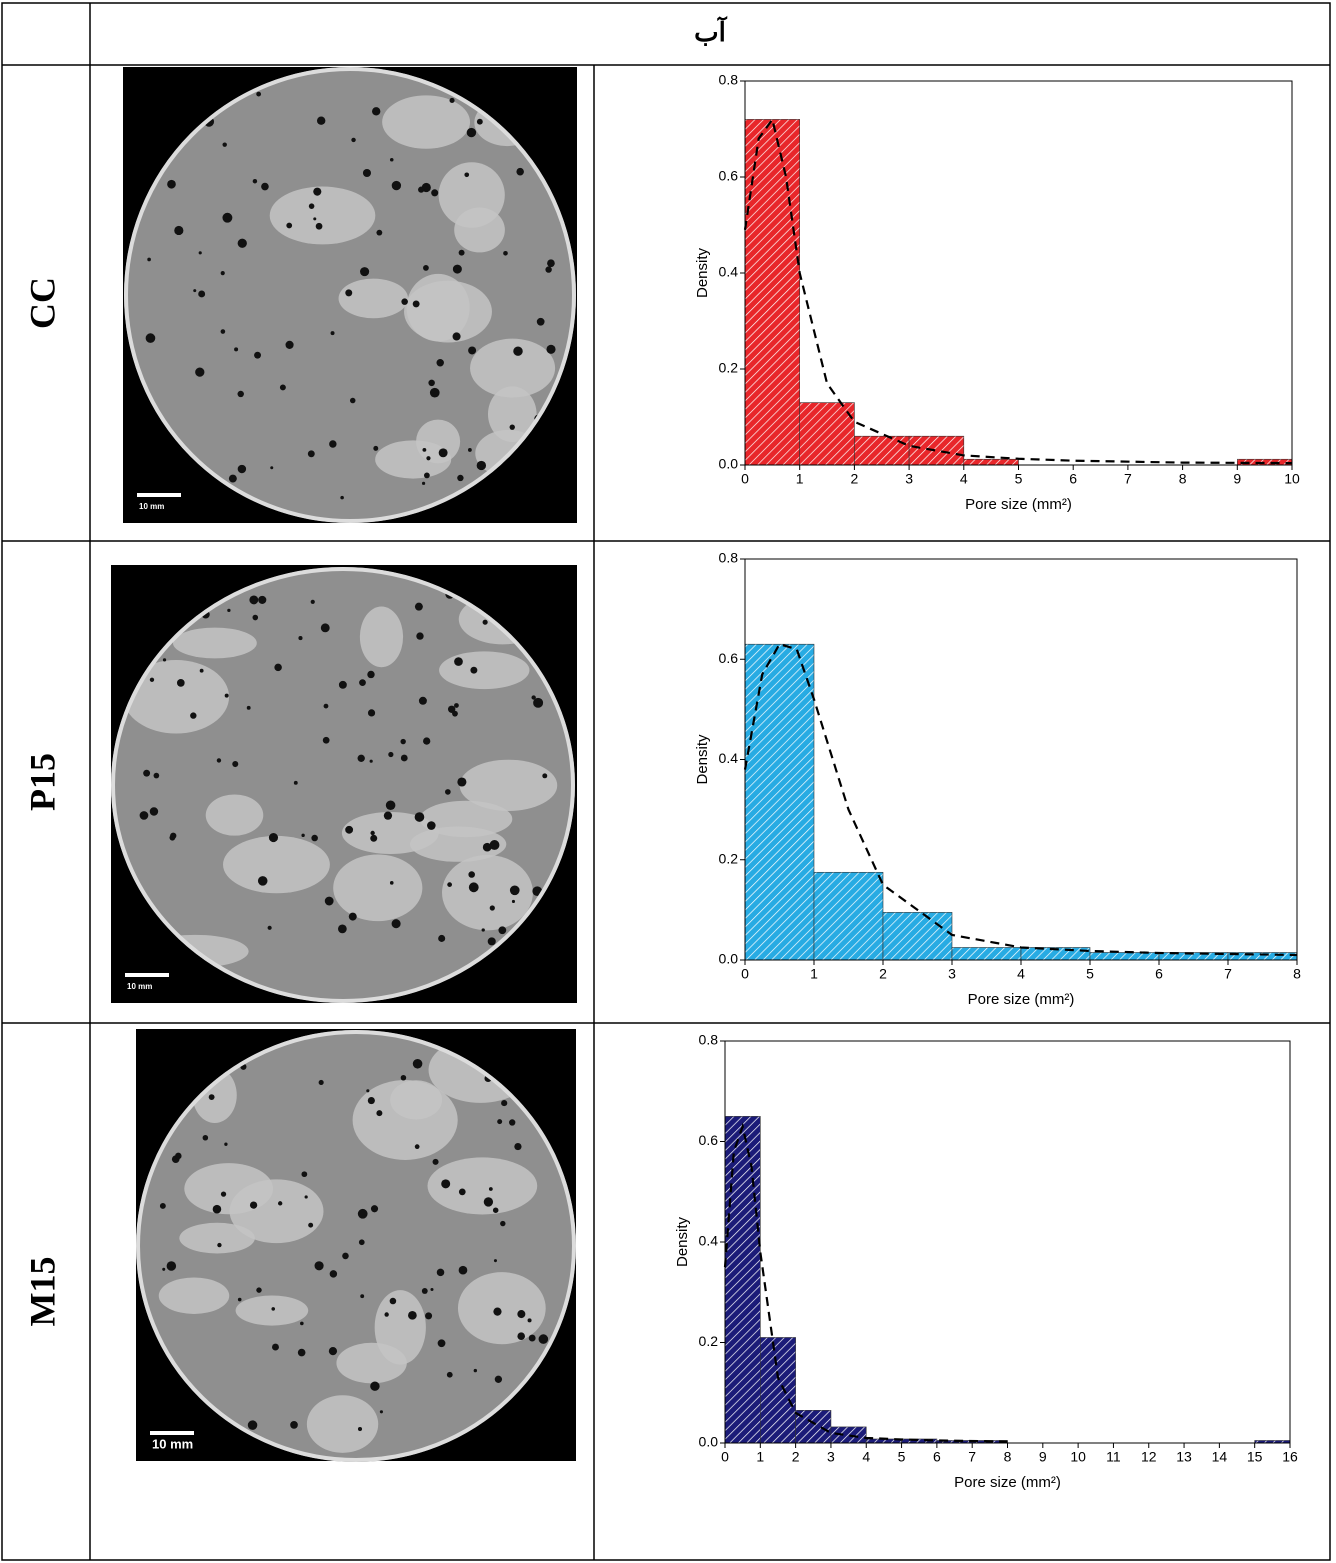 The height and width of the screenshot is (1563, 1336). What do you see at coordinates (1290, 1457) in the screenshot?
I see `x-tick-label: 16` at bounding box center [1290, 1457].